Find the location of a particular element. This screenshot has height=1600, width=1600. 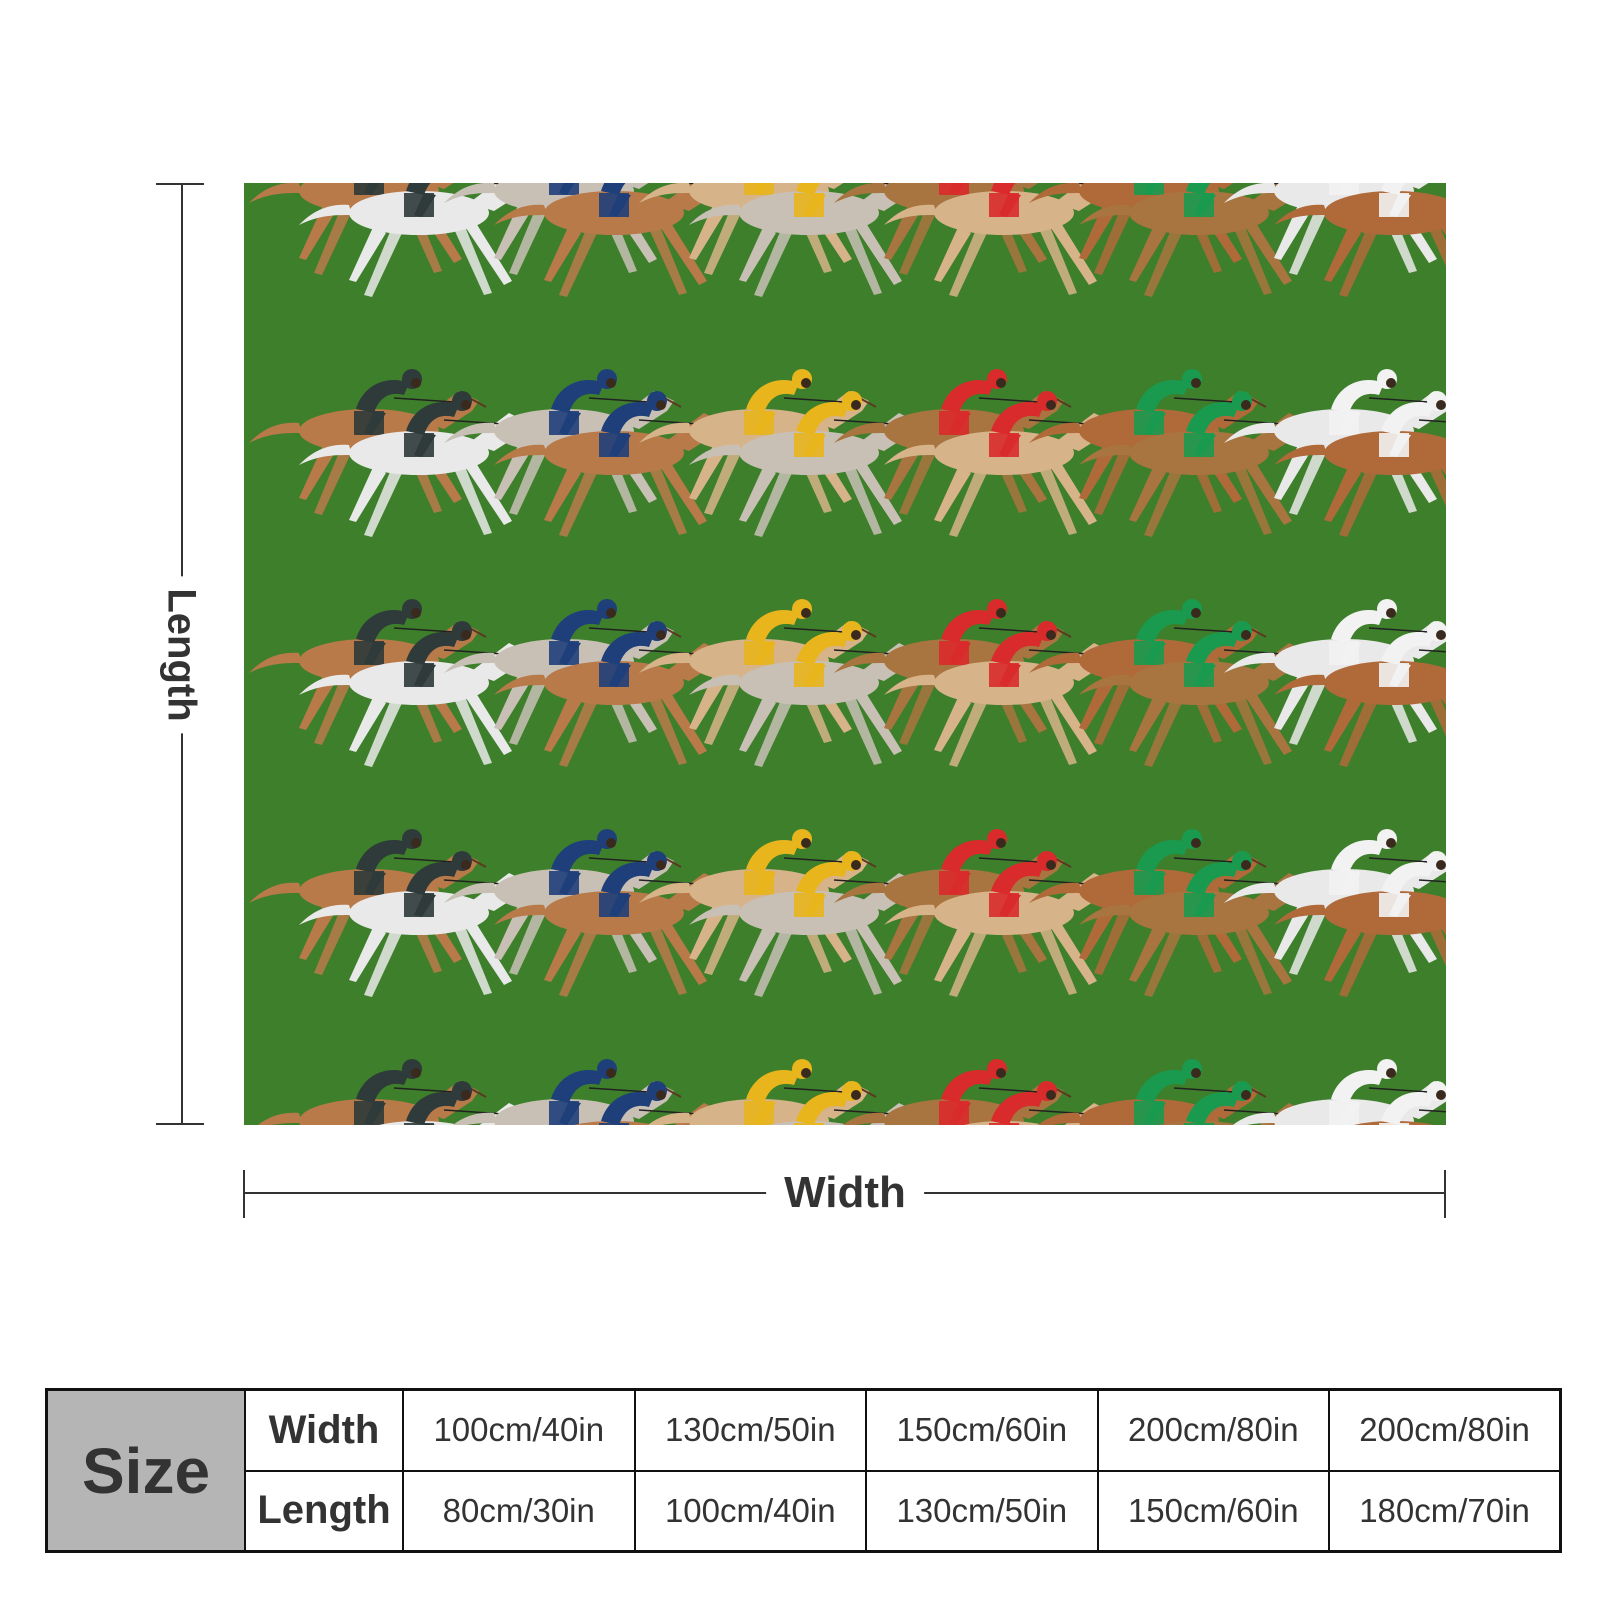

size-header: Size is located at coordinates (145, 1470).